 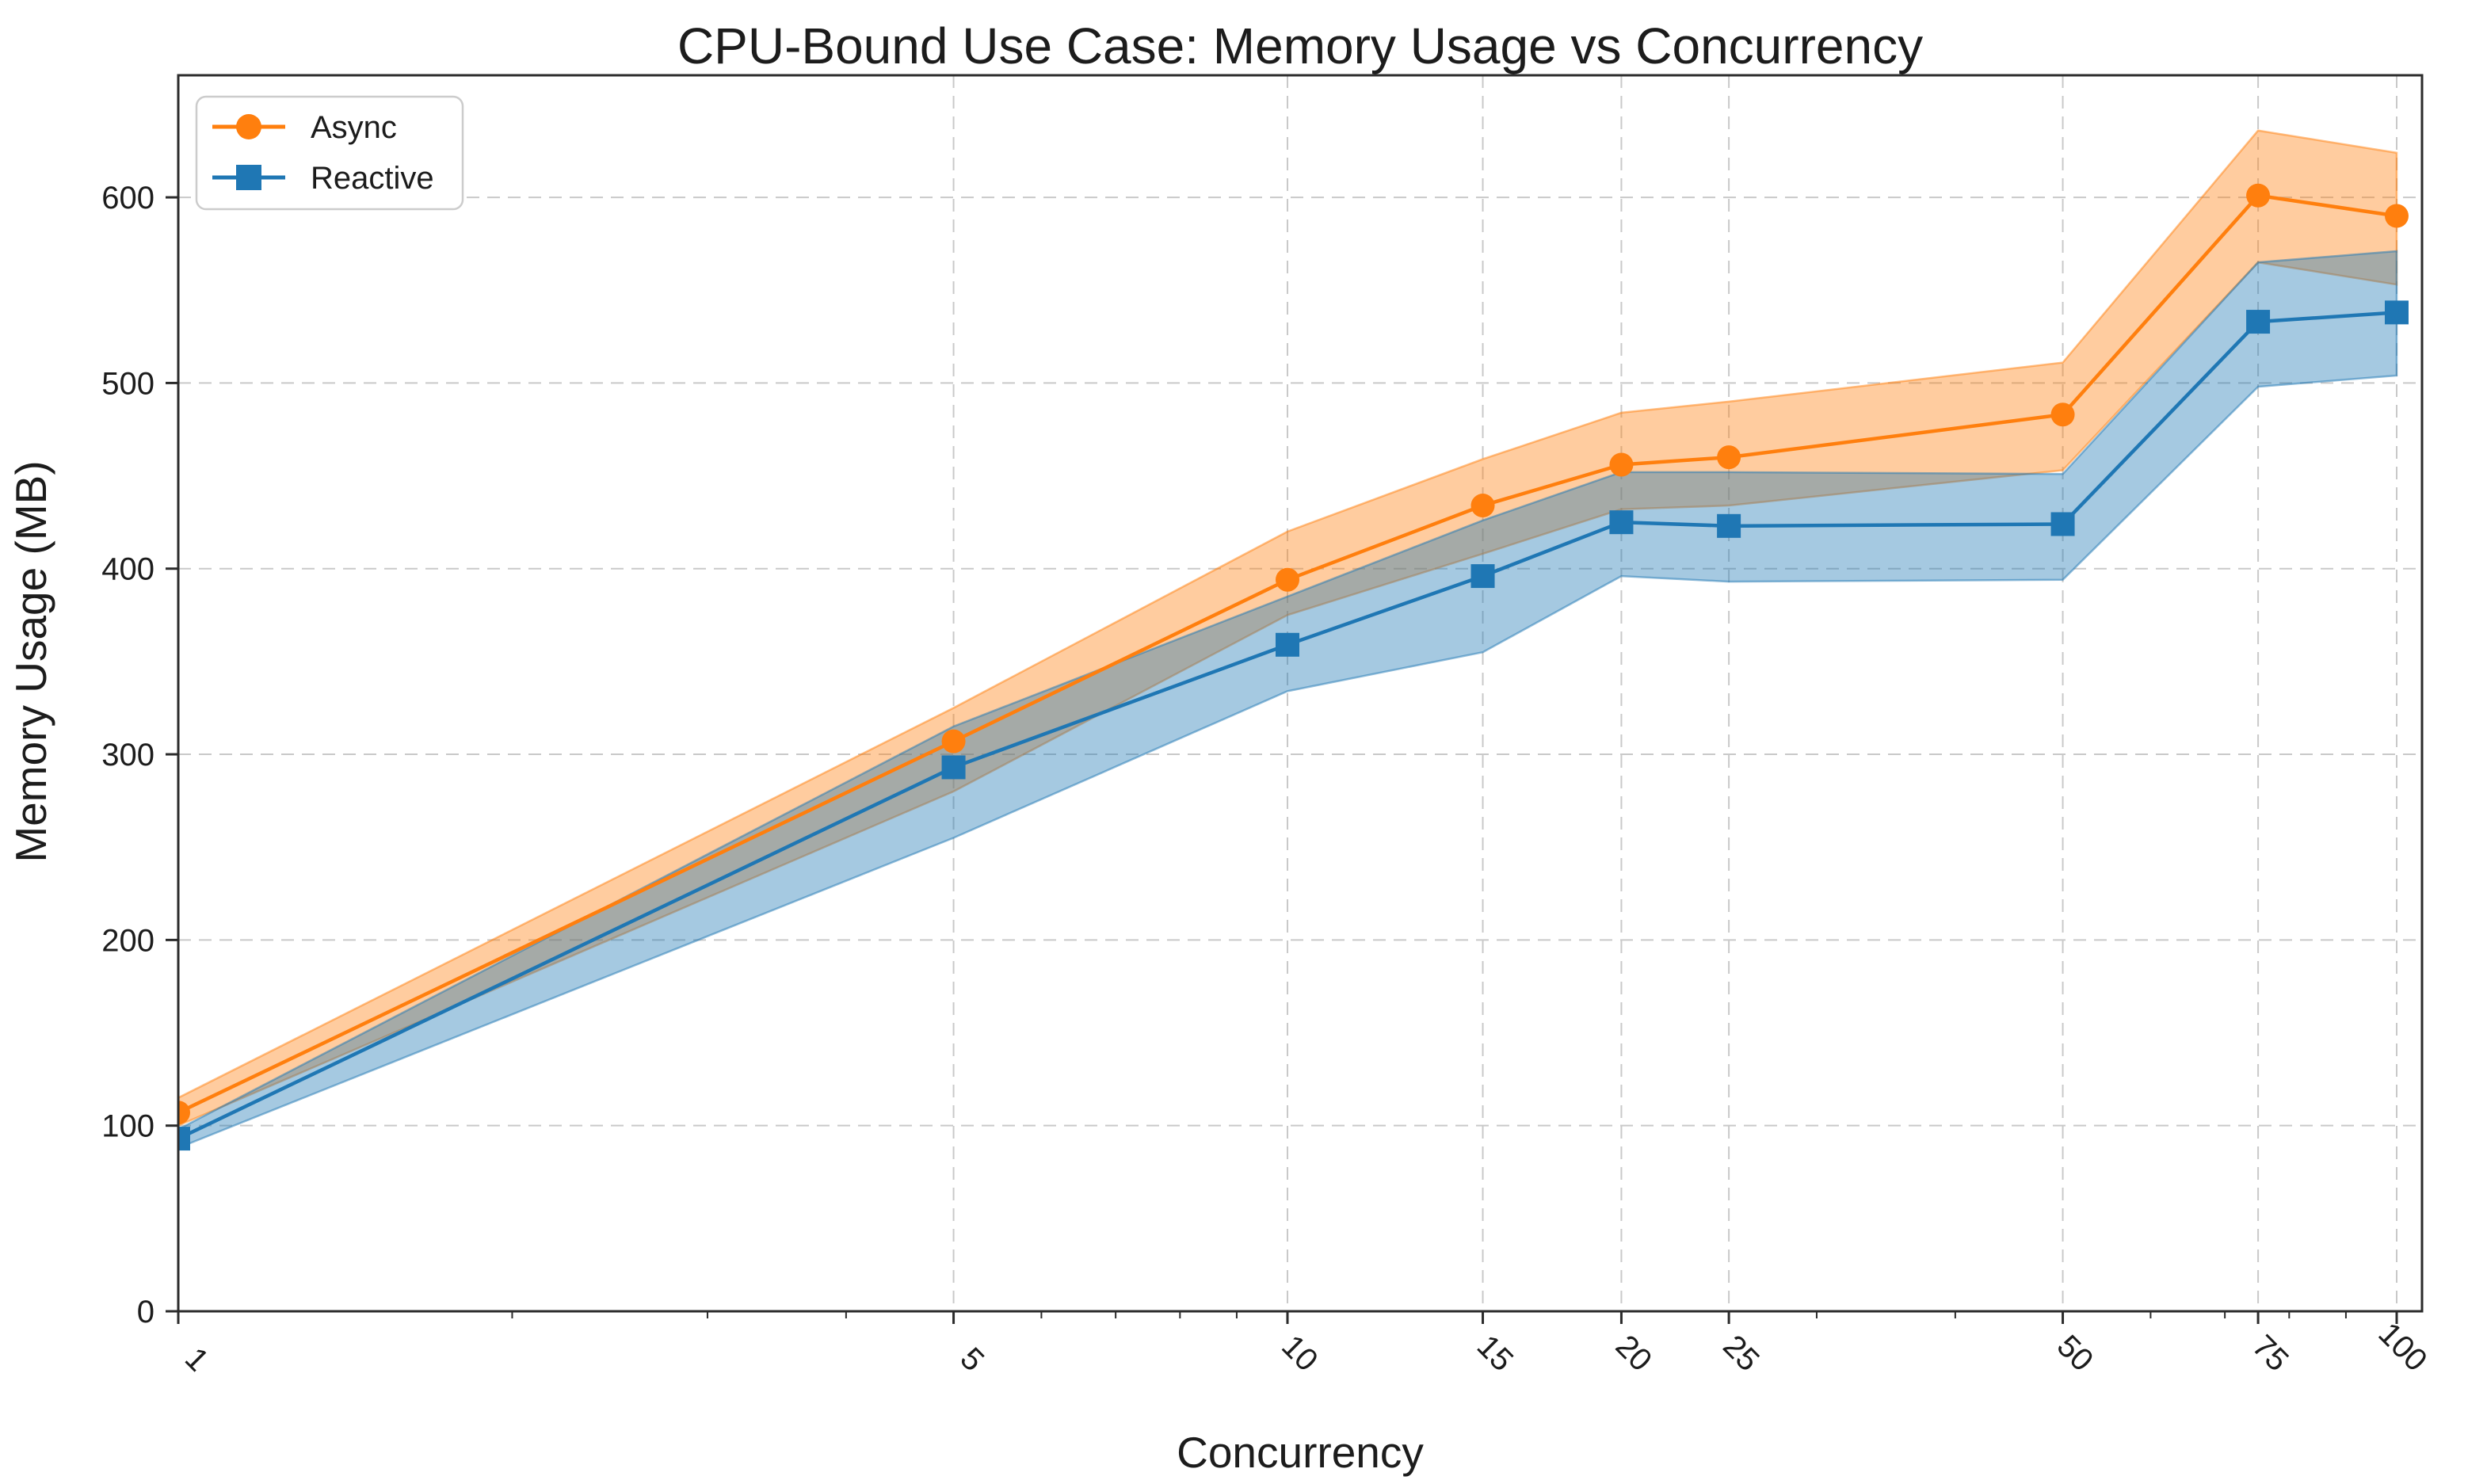 I want to click on x-tick-label: 15, so click(x=1495, y=1354).